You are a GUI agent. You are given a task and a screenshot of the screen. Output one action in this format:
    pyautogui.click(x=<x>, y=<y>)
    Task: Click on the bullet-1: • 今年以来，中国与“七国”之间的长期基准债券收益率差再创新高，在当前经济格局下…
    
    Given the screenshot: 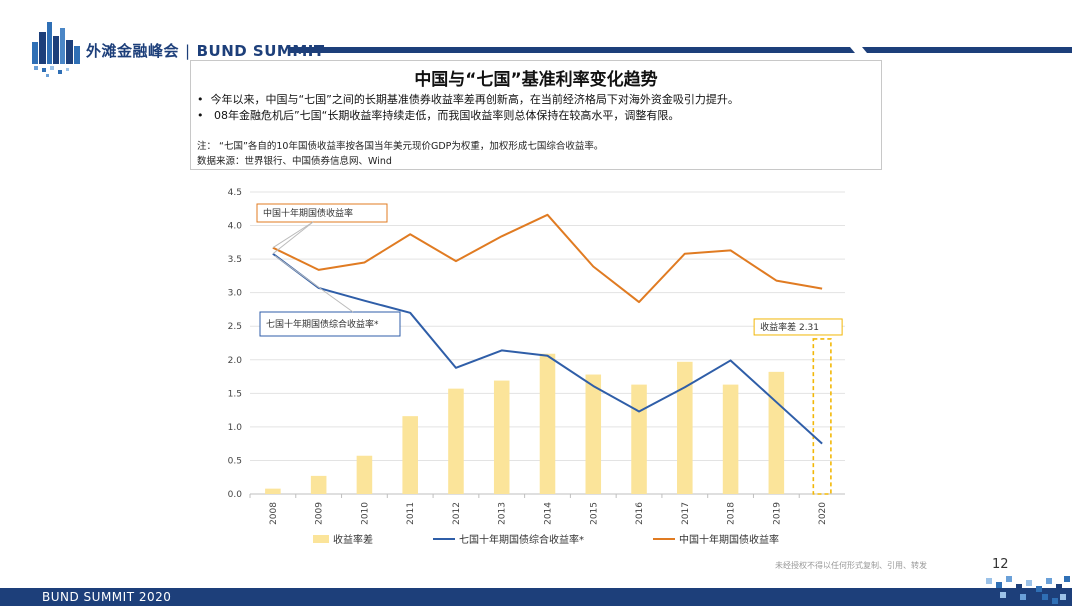 What is the action you would take?
    pyautogui.click(x=468, y=99)
    